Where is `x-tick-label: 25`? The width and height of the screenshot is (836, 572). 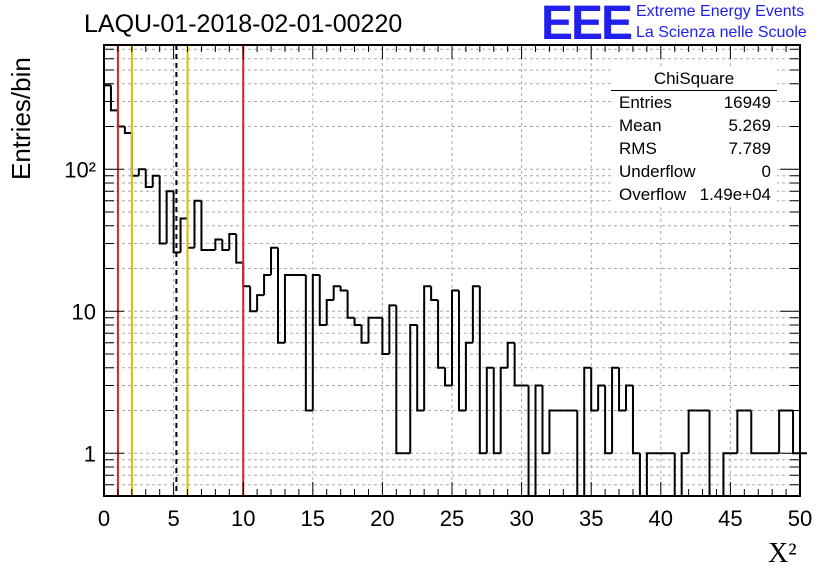
x-tick-label: 25 is located at coordinates (452, 518).